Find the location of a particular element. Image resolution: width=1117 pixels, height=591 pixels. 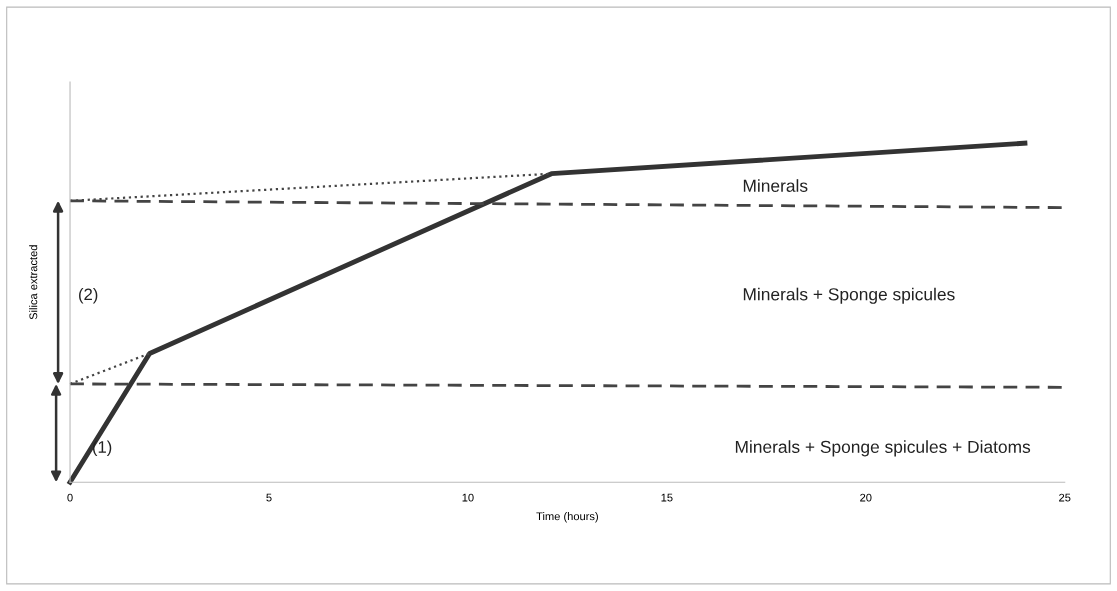

x-tick-label: 5 is located at coordinates (269, 497).